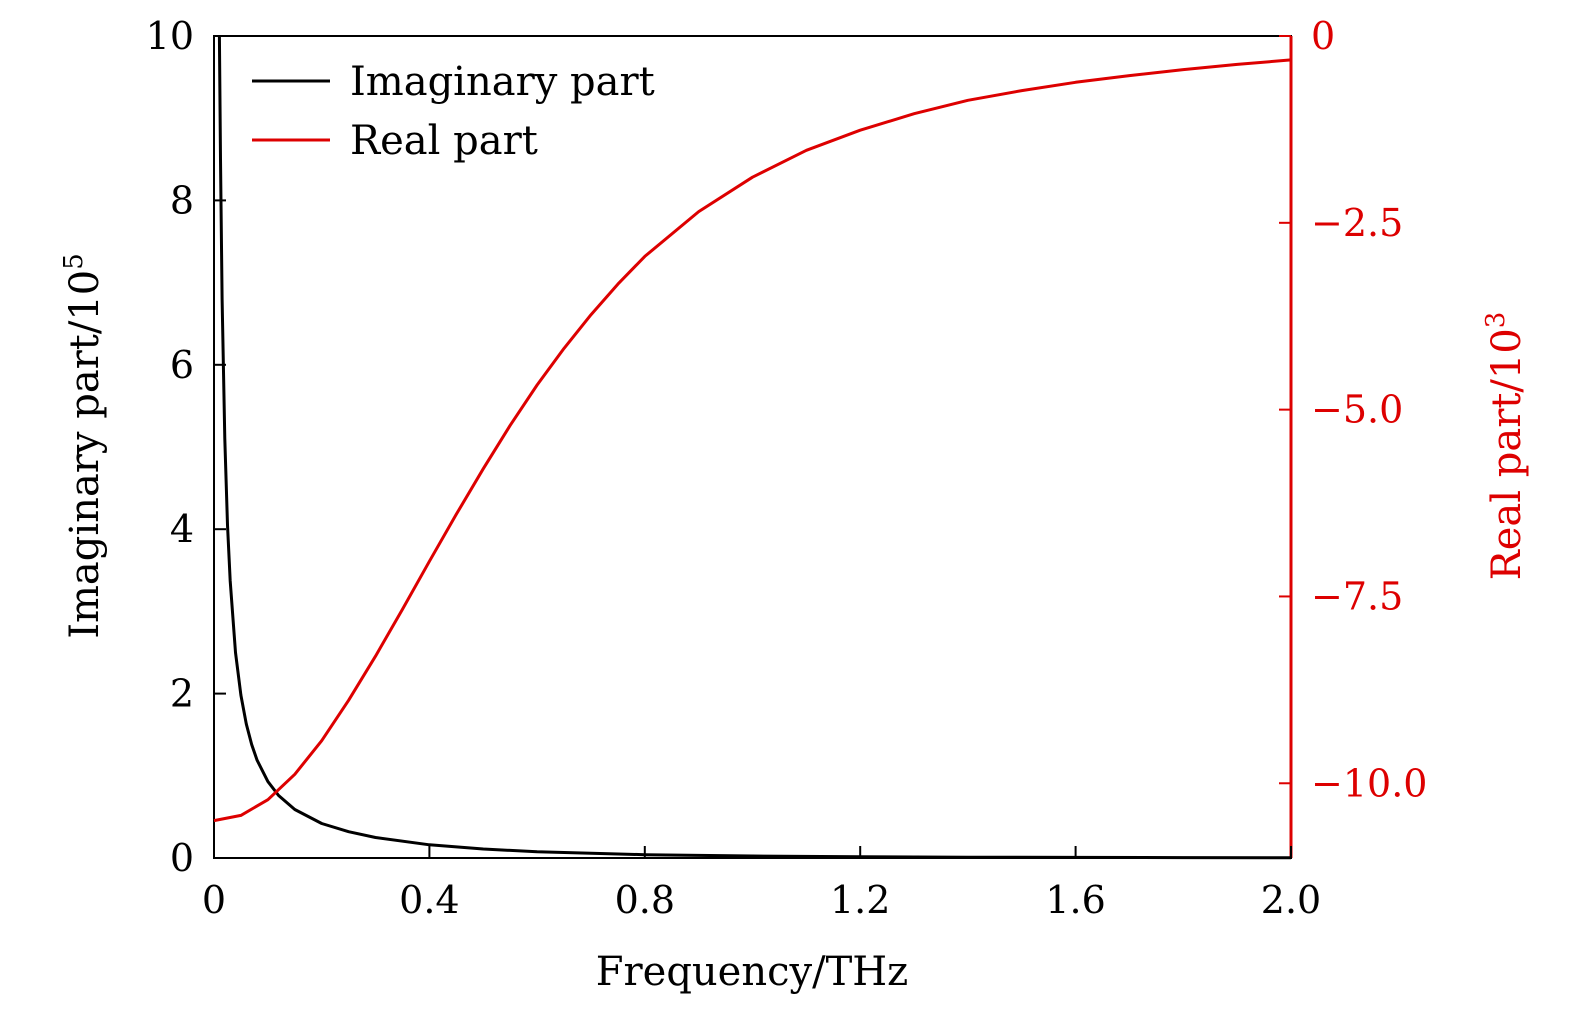 The height and width of the screenshot is (1014, 1575). What do you see at coordinates (429, 900) in the screenshot?
I see `x-tick-label: 0.4` at bounding box center [429, 900].